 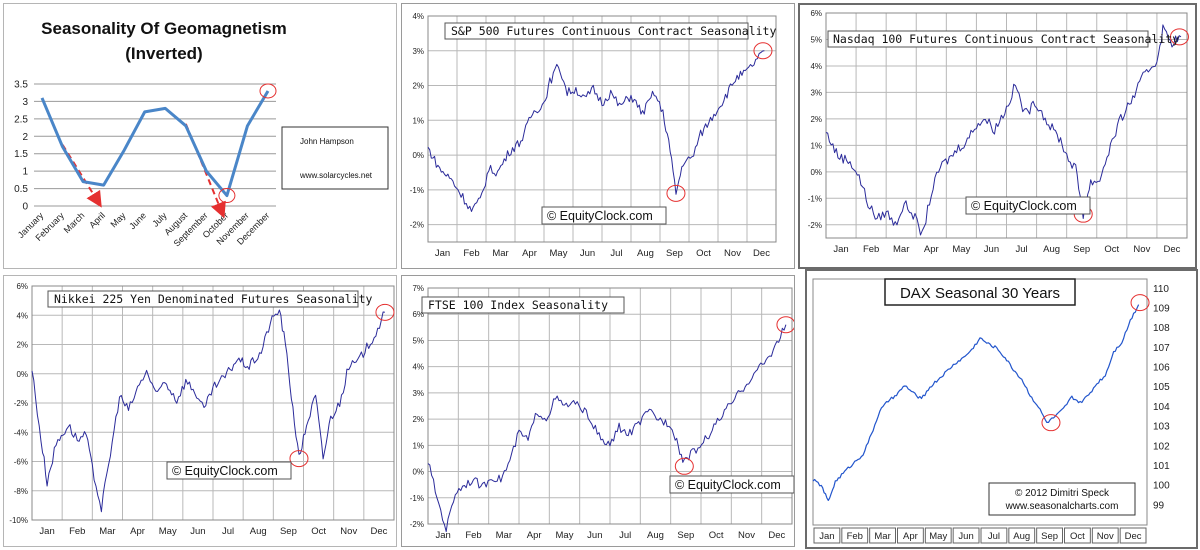 What do you see at coordinates (97, 220) in the screenshot?
I see `x-tick-label: April` at bounding box center [97, 220].